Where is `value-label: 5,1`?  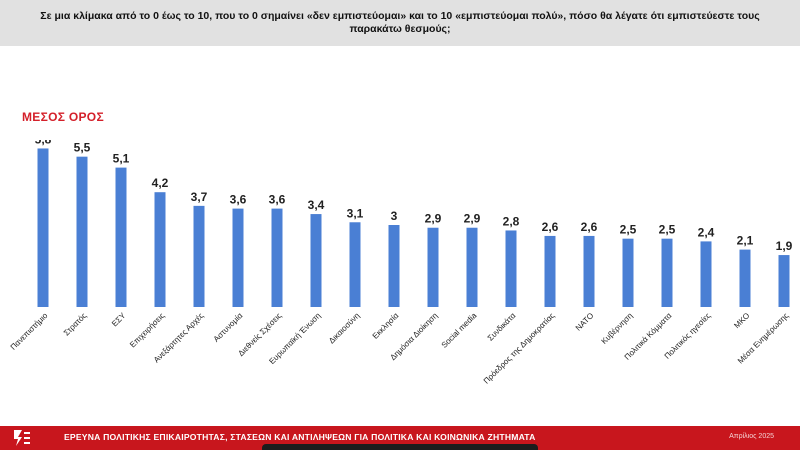 value-label: 5,1 is located at coordinates (121, 159).